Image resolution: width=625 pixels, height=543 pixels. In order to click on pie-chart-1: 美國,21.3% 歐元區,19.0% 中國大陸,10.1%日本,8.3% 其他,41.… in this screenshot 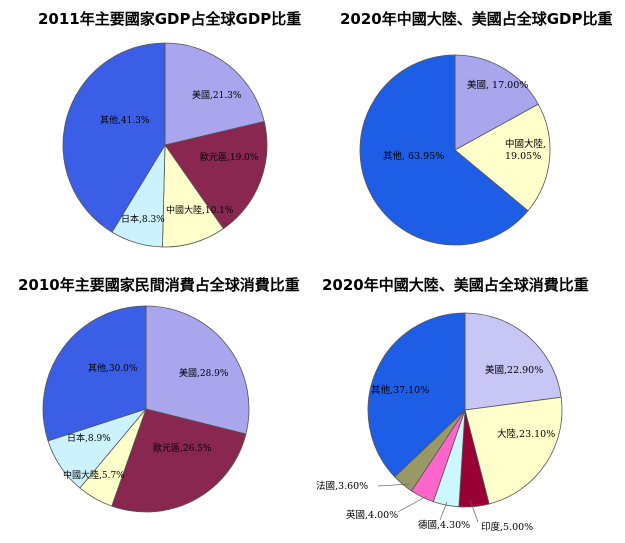, I will do `click(165, 145)`.